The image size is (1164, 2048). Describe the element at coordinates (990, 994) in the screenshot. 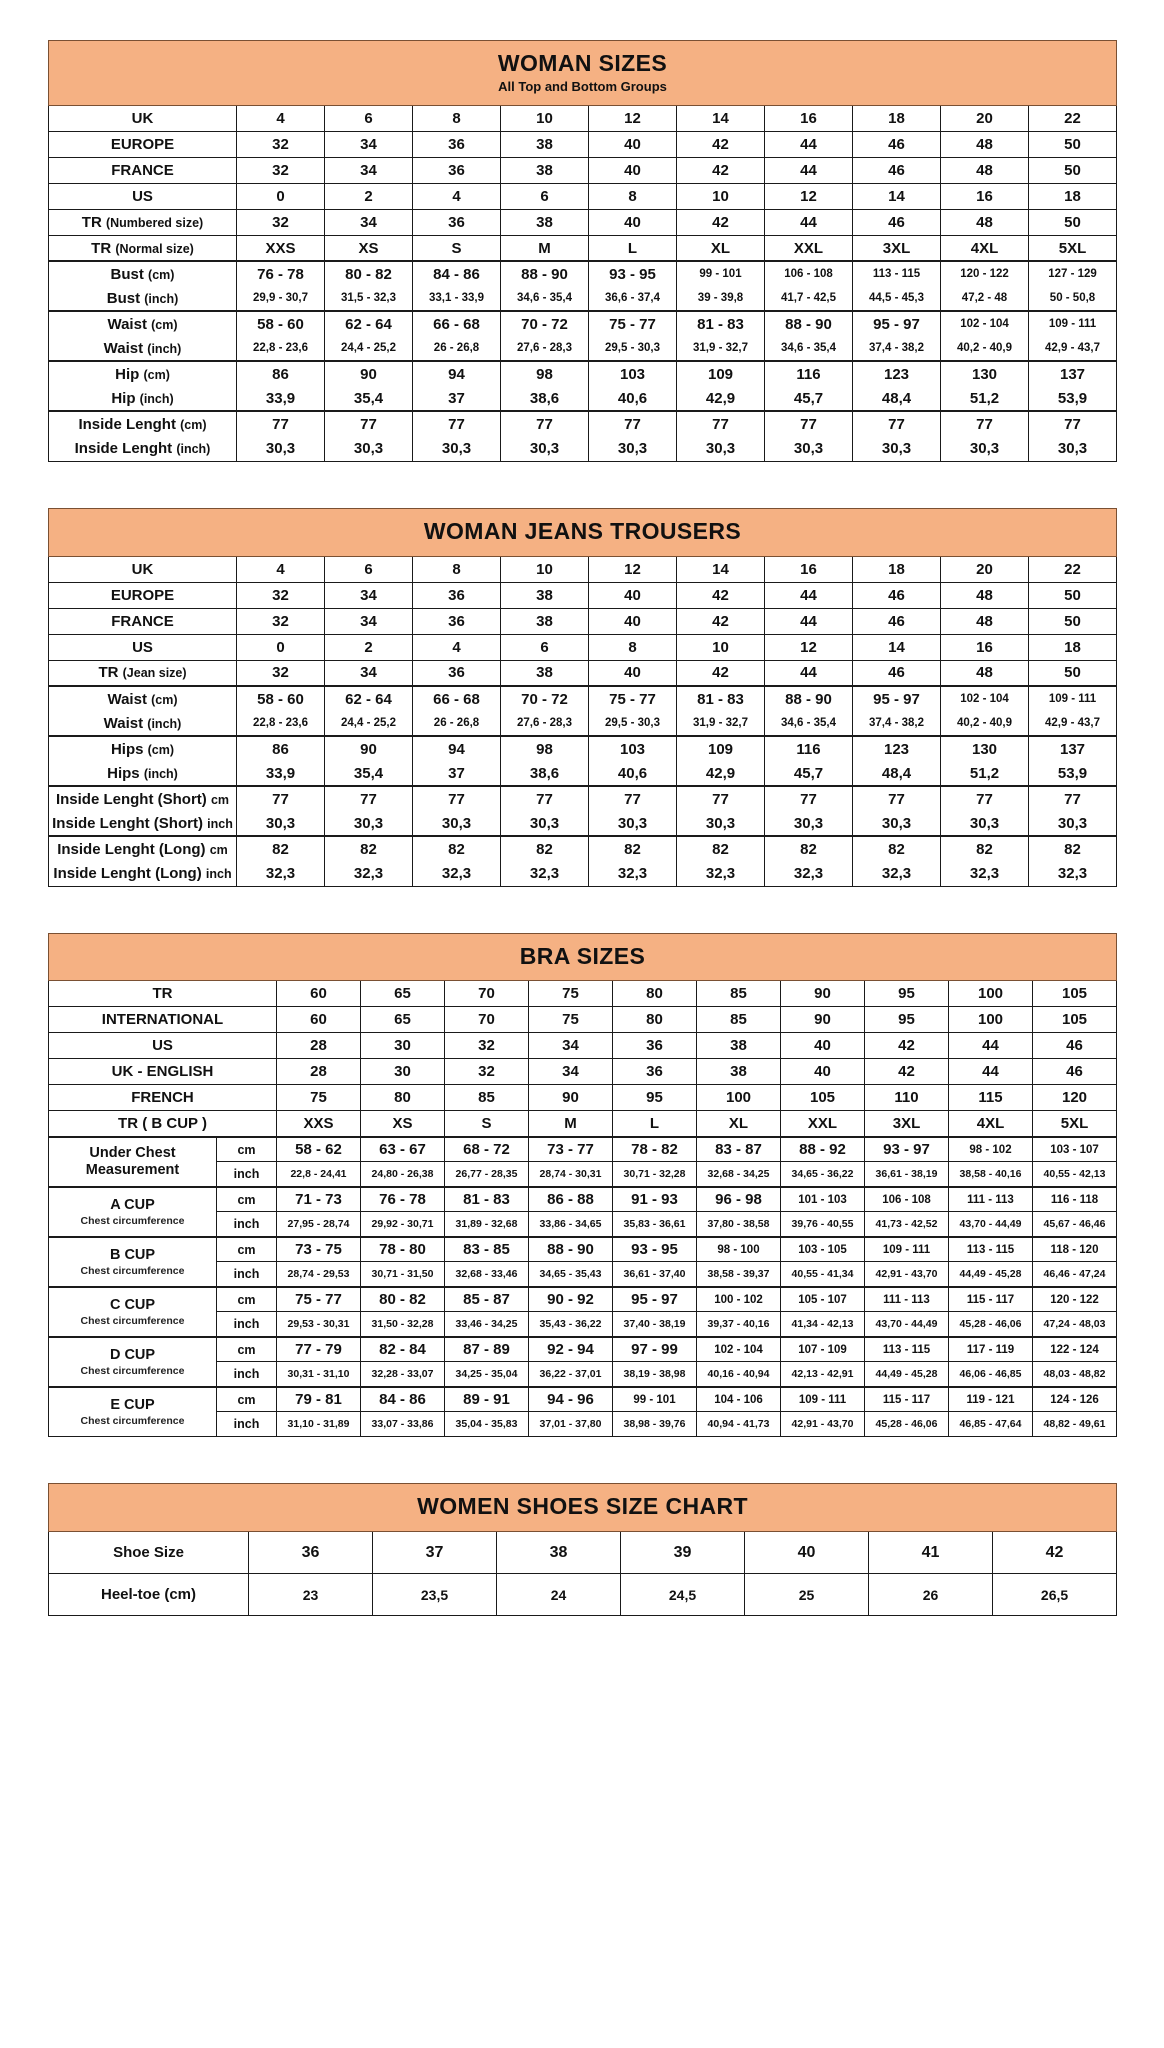

I see `data-cell: 100` at that location.